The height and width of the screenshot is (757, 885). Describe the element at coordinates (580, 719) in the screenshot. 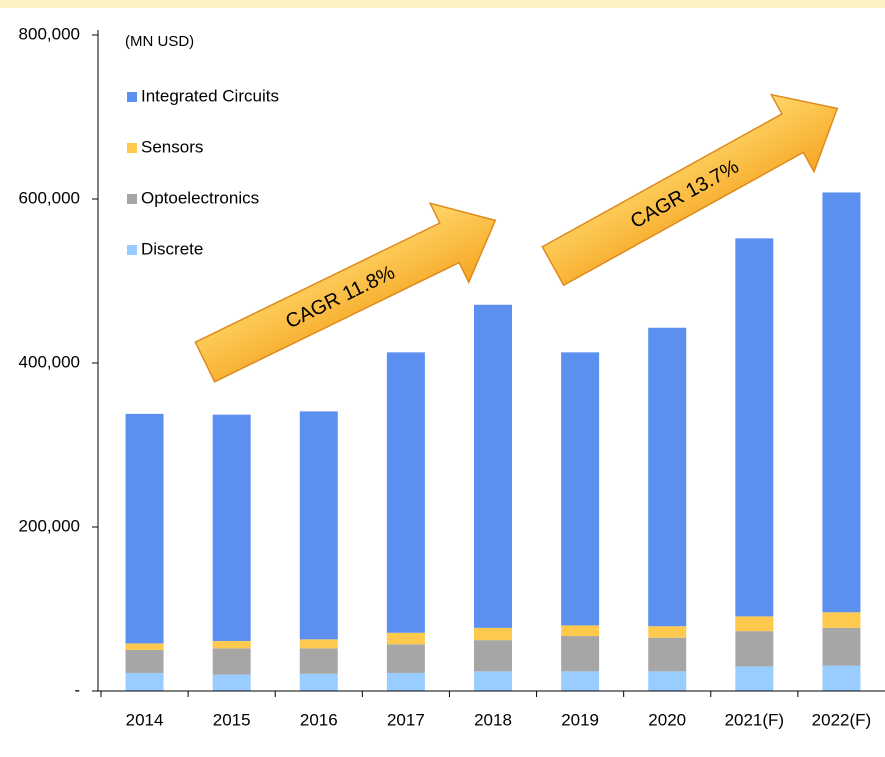

I see `x-tick-label: 2019` at that location.